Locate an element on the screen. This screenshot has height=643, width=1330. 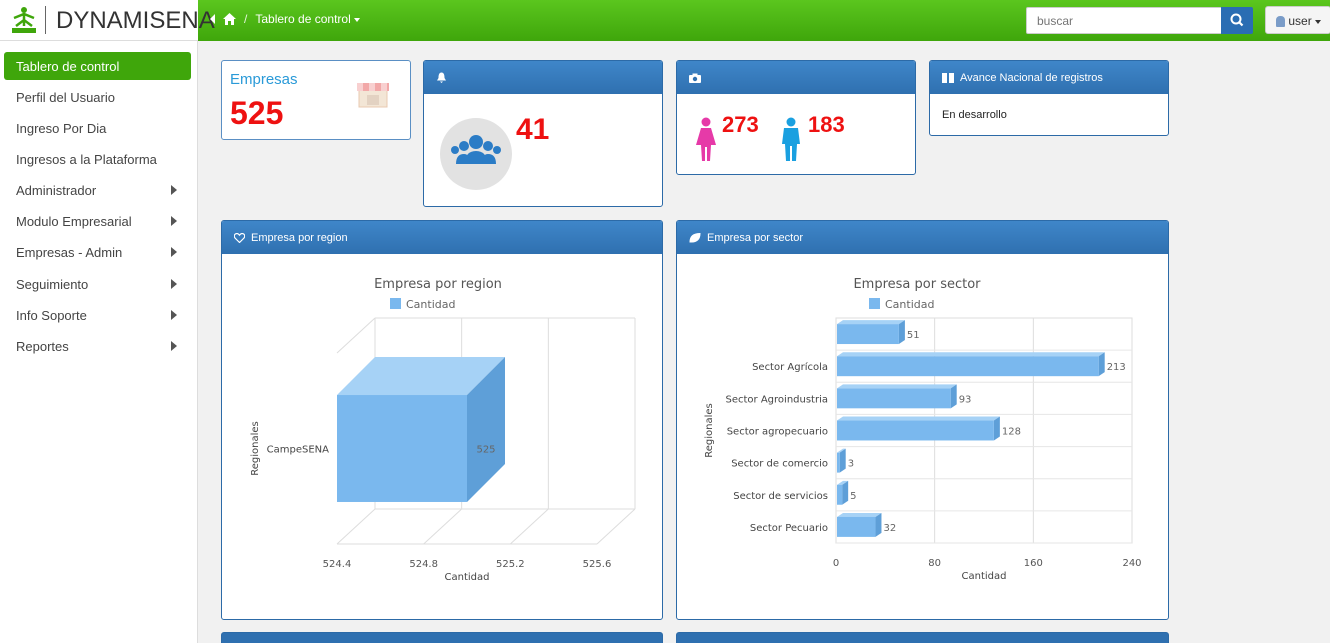
sidebar-item-tablero: Tablero de control is located at coordinates (97, 66).